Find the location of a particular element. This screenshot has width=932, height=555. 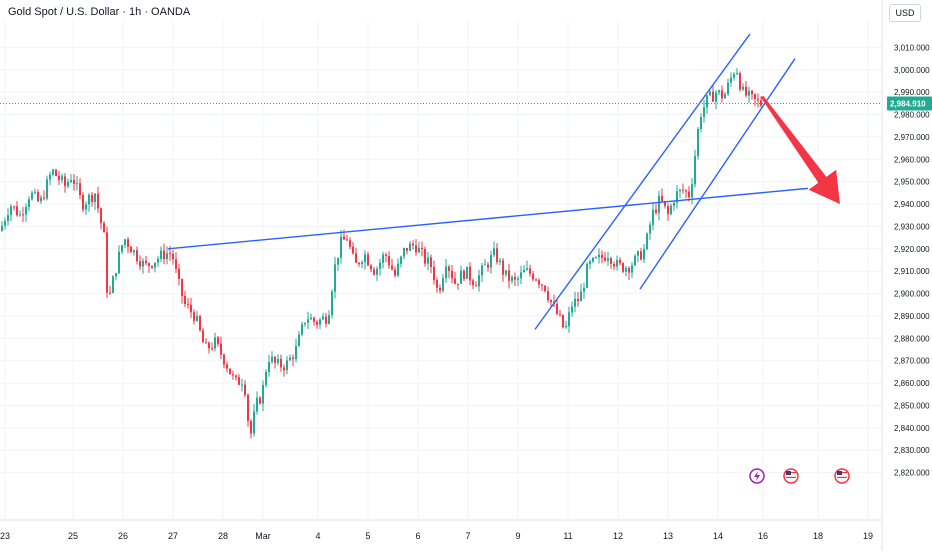

time-tick-label: 5 is located at coordinates (367, 536).